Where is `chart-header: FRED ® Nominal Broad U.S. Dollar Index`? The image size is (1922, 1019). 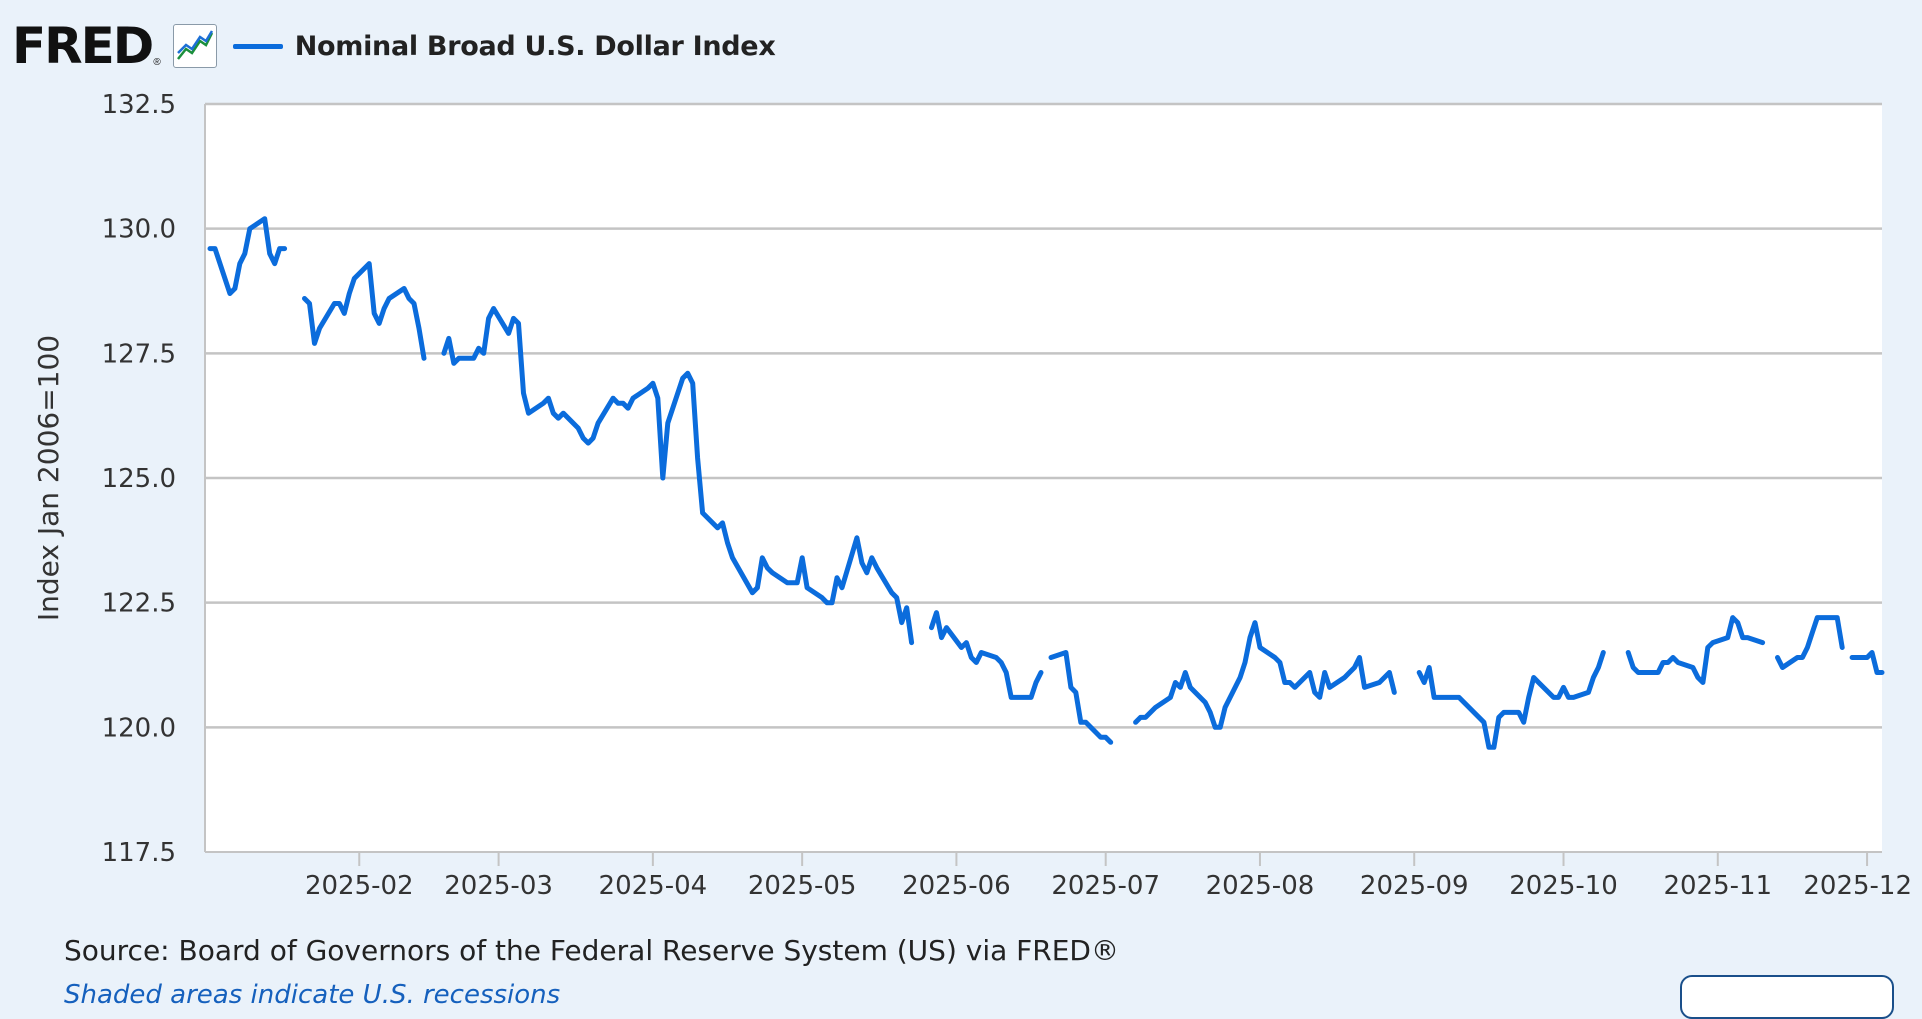
chart-header: FRED ® Nominal Broad U.S. Dollar Index is located at coordinates (394, 46).